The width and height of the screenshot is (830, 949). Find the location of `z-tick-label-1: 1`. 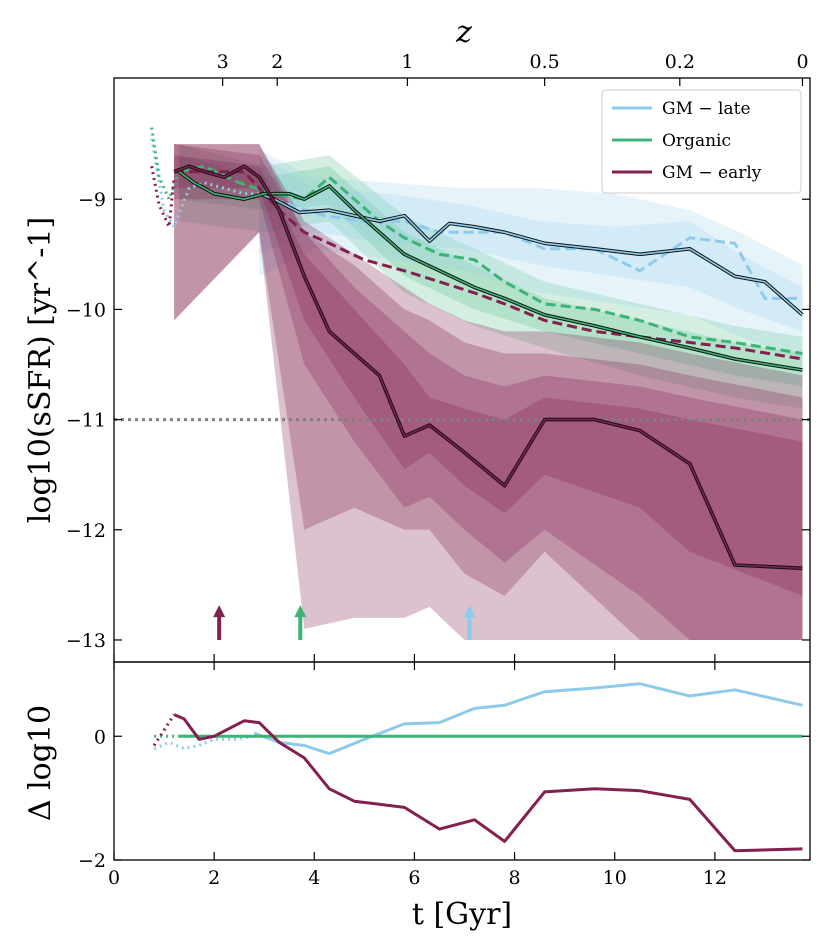

z-tick-label-1: 1 is located at coordinates (407, 62).